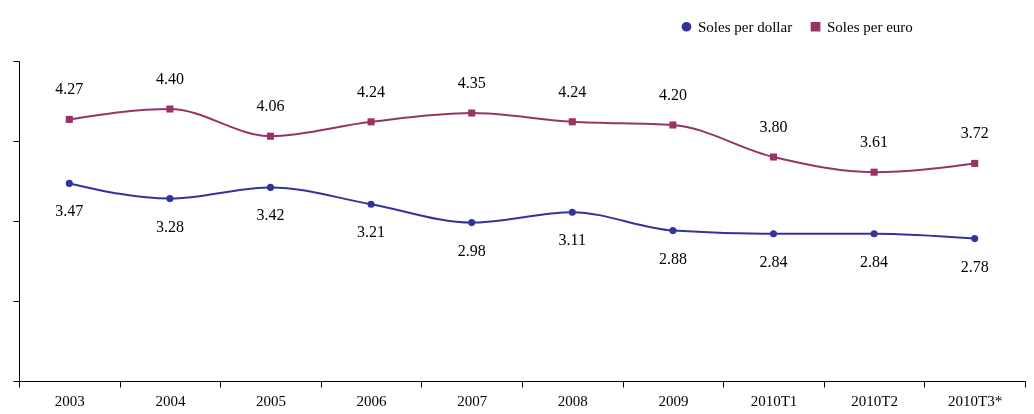  I want to click on data-label: 4.20, so click(672, 94).